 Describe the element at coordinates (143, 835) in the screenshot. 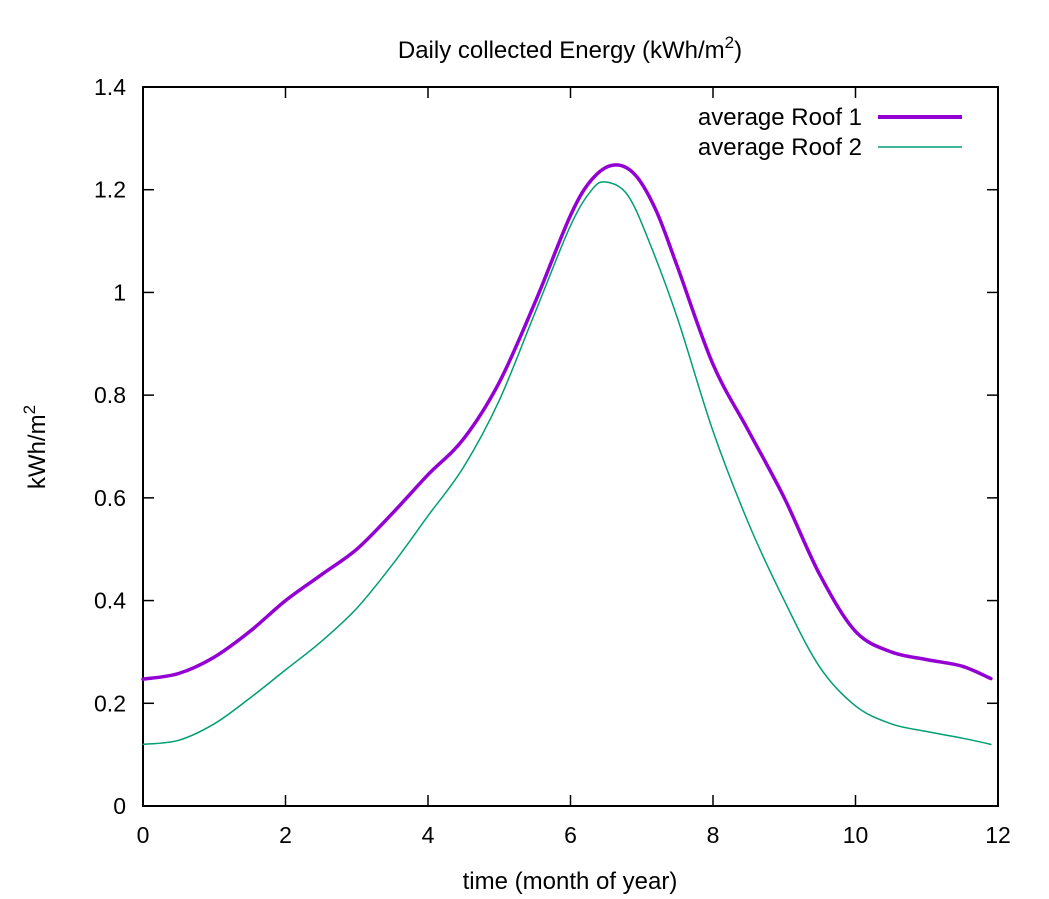

I see `x-tick-label: 0` at that location.